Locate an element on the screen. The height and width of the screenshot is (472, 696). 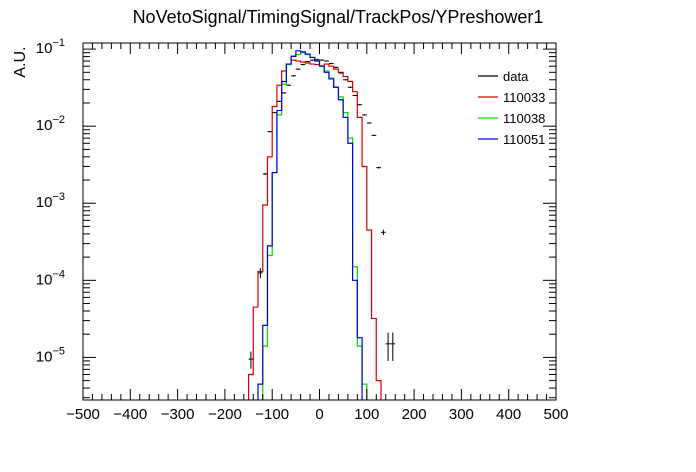
y-tick-label: 10⁻³ is located at coordinates (50, 201).